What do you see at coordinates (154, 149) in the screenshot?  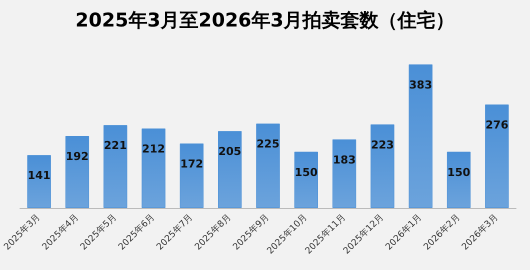 I see `data-label: 212` at bounding box center [154, 149].